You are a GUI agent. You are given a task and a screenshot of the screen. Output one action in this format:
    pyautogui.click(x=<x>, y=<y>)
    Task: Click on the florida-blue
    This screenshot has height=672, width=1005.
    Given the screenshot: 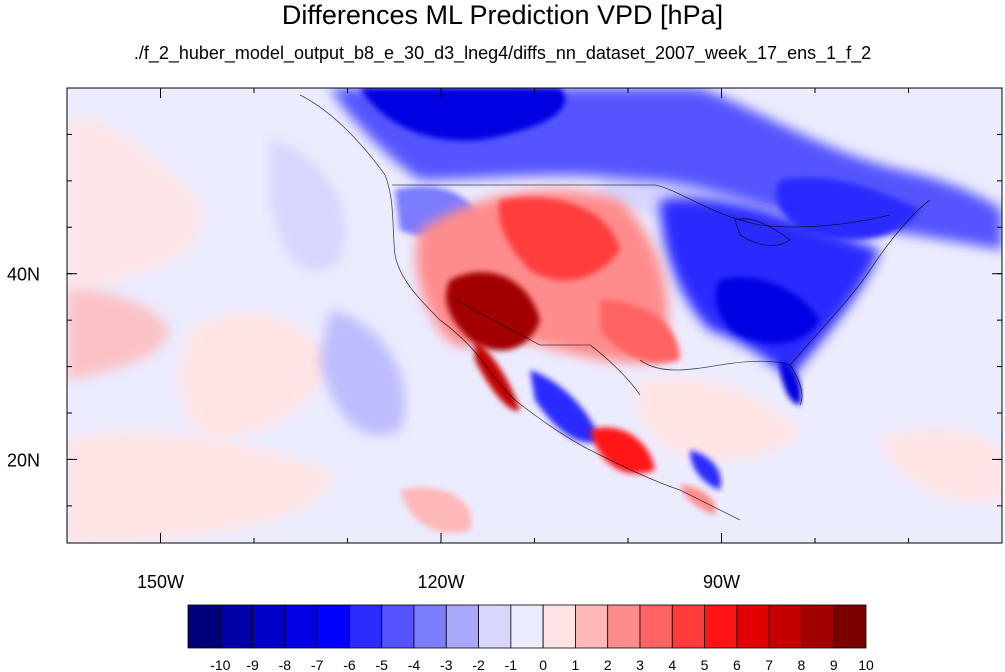 What is the action you would take?
    pyautogui.click(x=791, y=382)
    